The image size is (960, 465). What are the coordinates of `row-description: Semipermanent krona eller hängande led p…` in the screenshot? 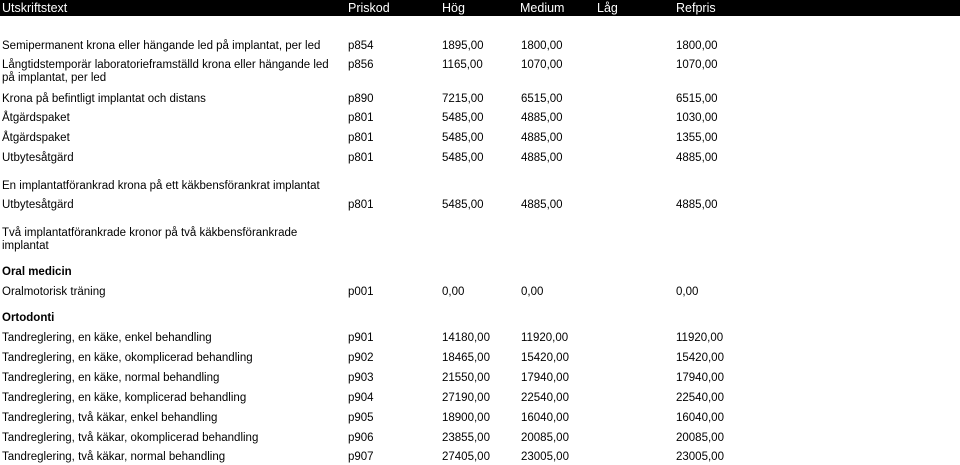 It's located at (161, 46).